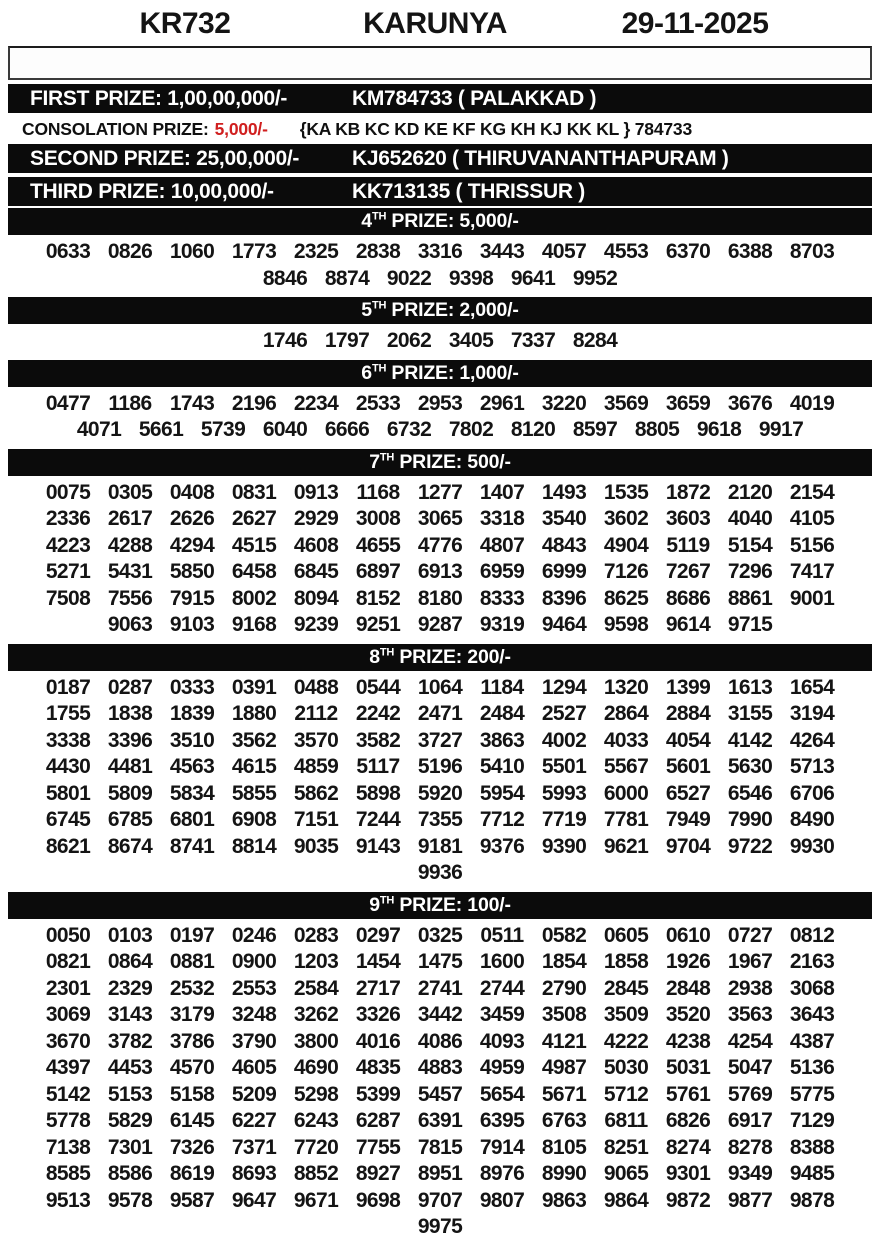 The height and width of the screenshot is (1244, 880). What do you see at coordinates (130, 1067) in the screenshot?
I see `ticket-number: 4453` at bounding box center [130, 1067].